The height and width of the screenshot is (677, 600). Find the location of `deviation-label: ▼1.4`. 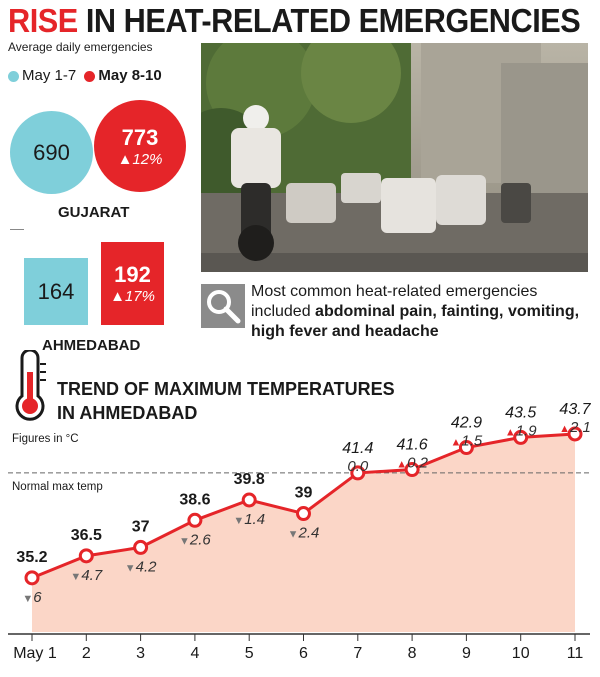

deviation-label: ▼1.4 is located at coordinates (249, 519).